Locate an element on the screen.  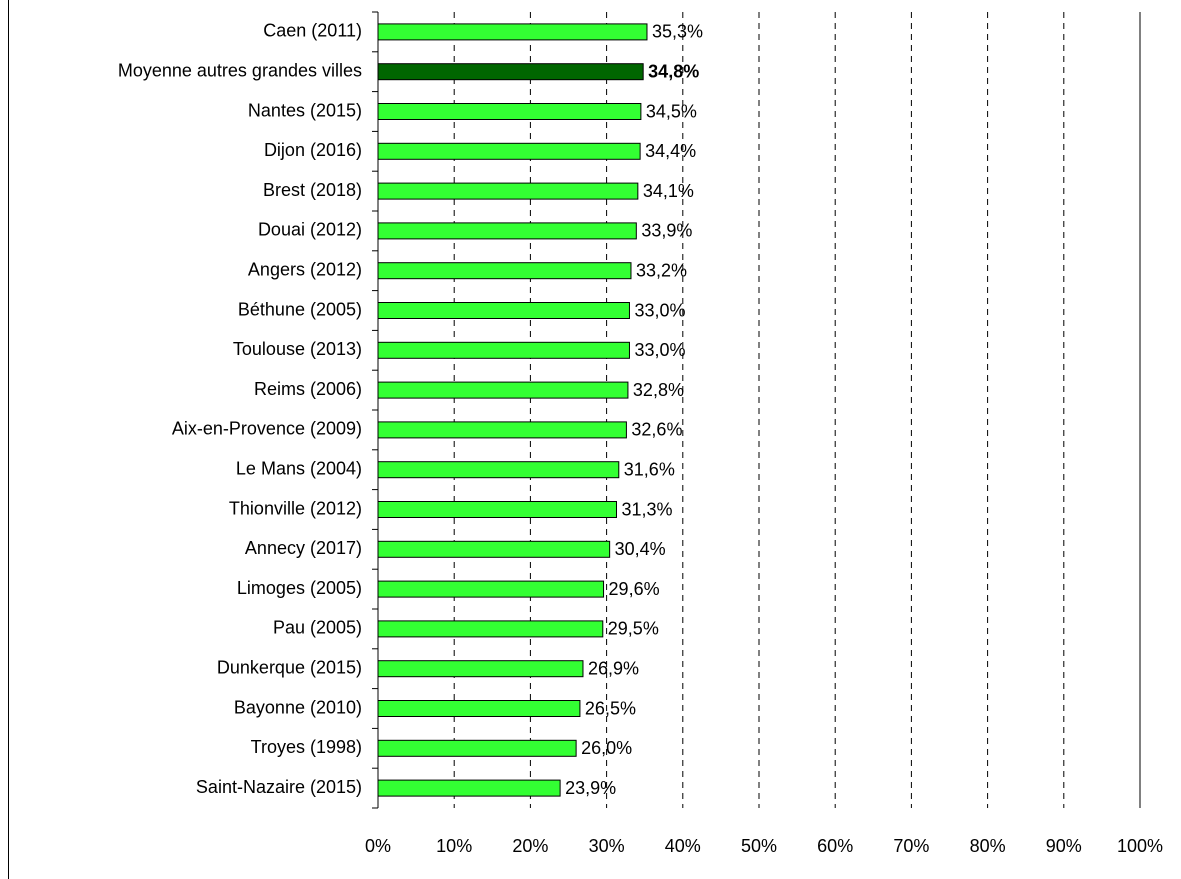
value-label: 33,2% is located at coordinates (661, 270).